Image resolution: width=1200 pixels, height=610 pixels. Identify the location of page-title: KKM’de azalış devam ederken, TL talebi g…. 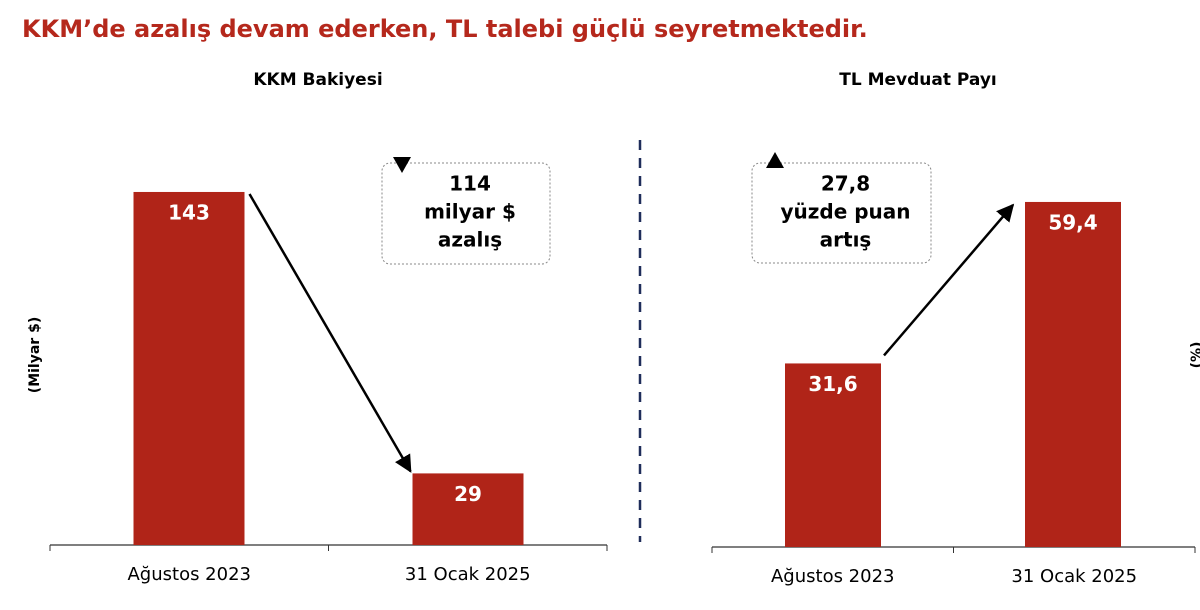
(445, 29).